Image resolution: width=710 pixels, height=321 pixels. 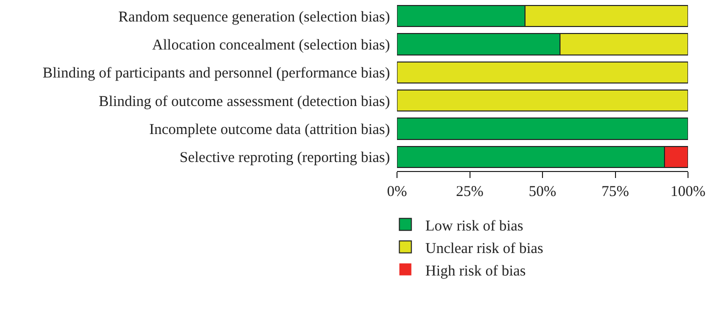 What do you see at coordinates (474, 226) in the screenshot?
I see `legend-label: Low risk of bias` at bounding box center [474, 226].